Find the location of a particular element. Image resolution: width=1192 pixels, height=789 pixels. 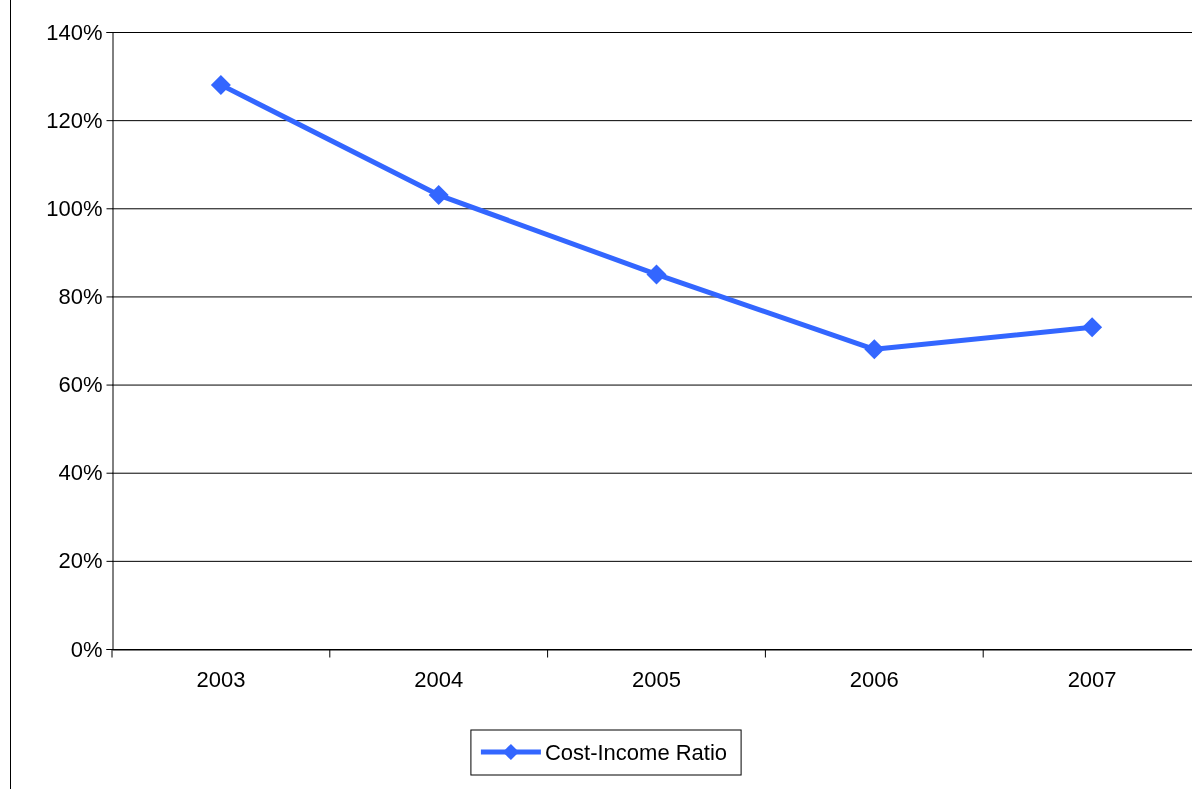

y-tick-label: 80% is located at coordinates (80, 296).